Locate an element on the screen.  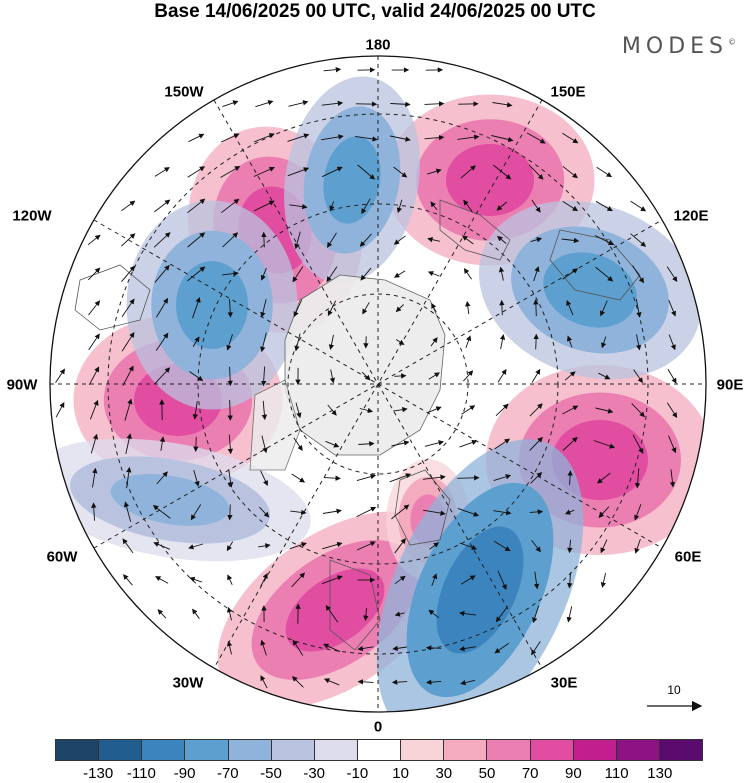
colorbar-tick-label: 50 is located at coordinates (487, 773).